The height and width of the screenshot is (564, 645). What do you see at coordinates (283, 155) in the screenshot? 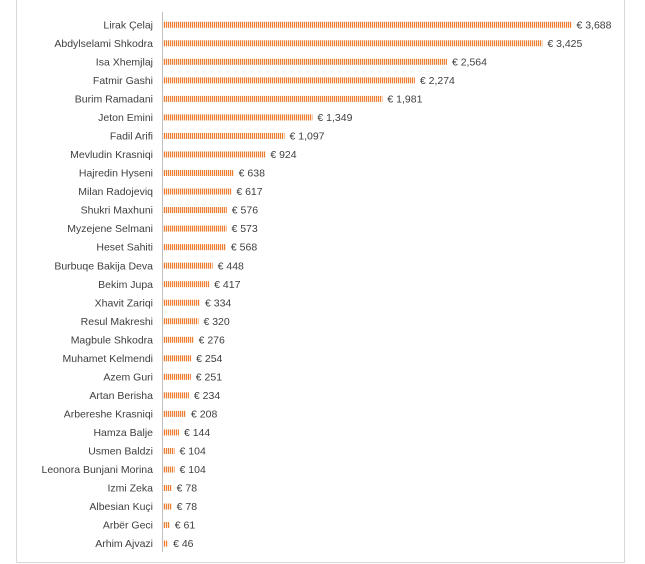
I see `value-label: € 924` at bounding box center [283, 155].